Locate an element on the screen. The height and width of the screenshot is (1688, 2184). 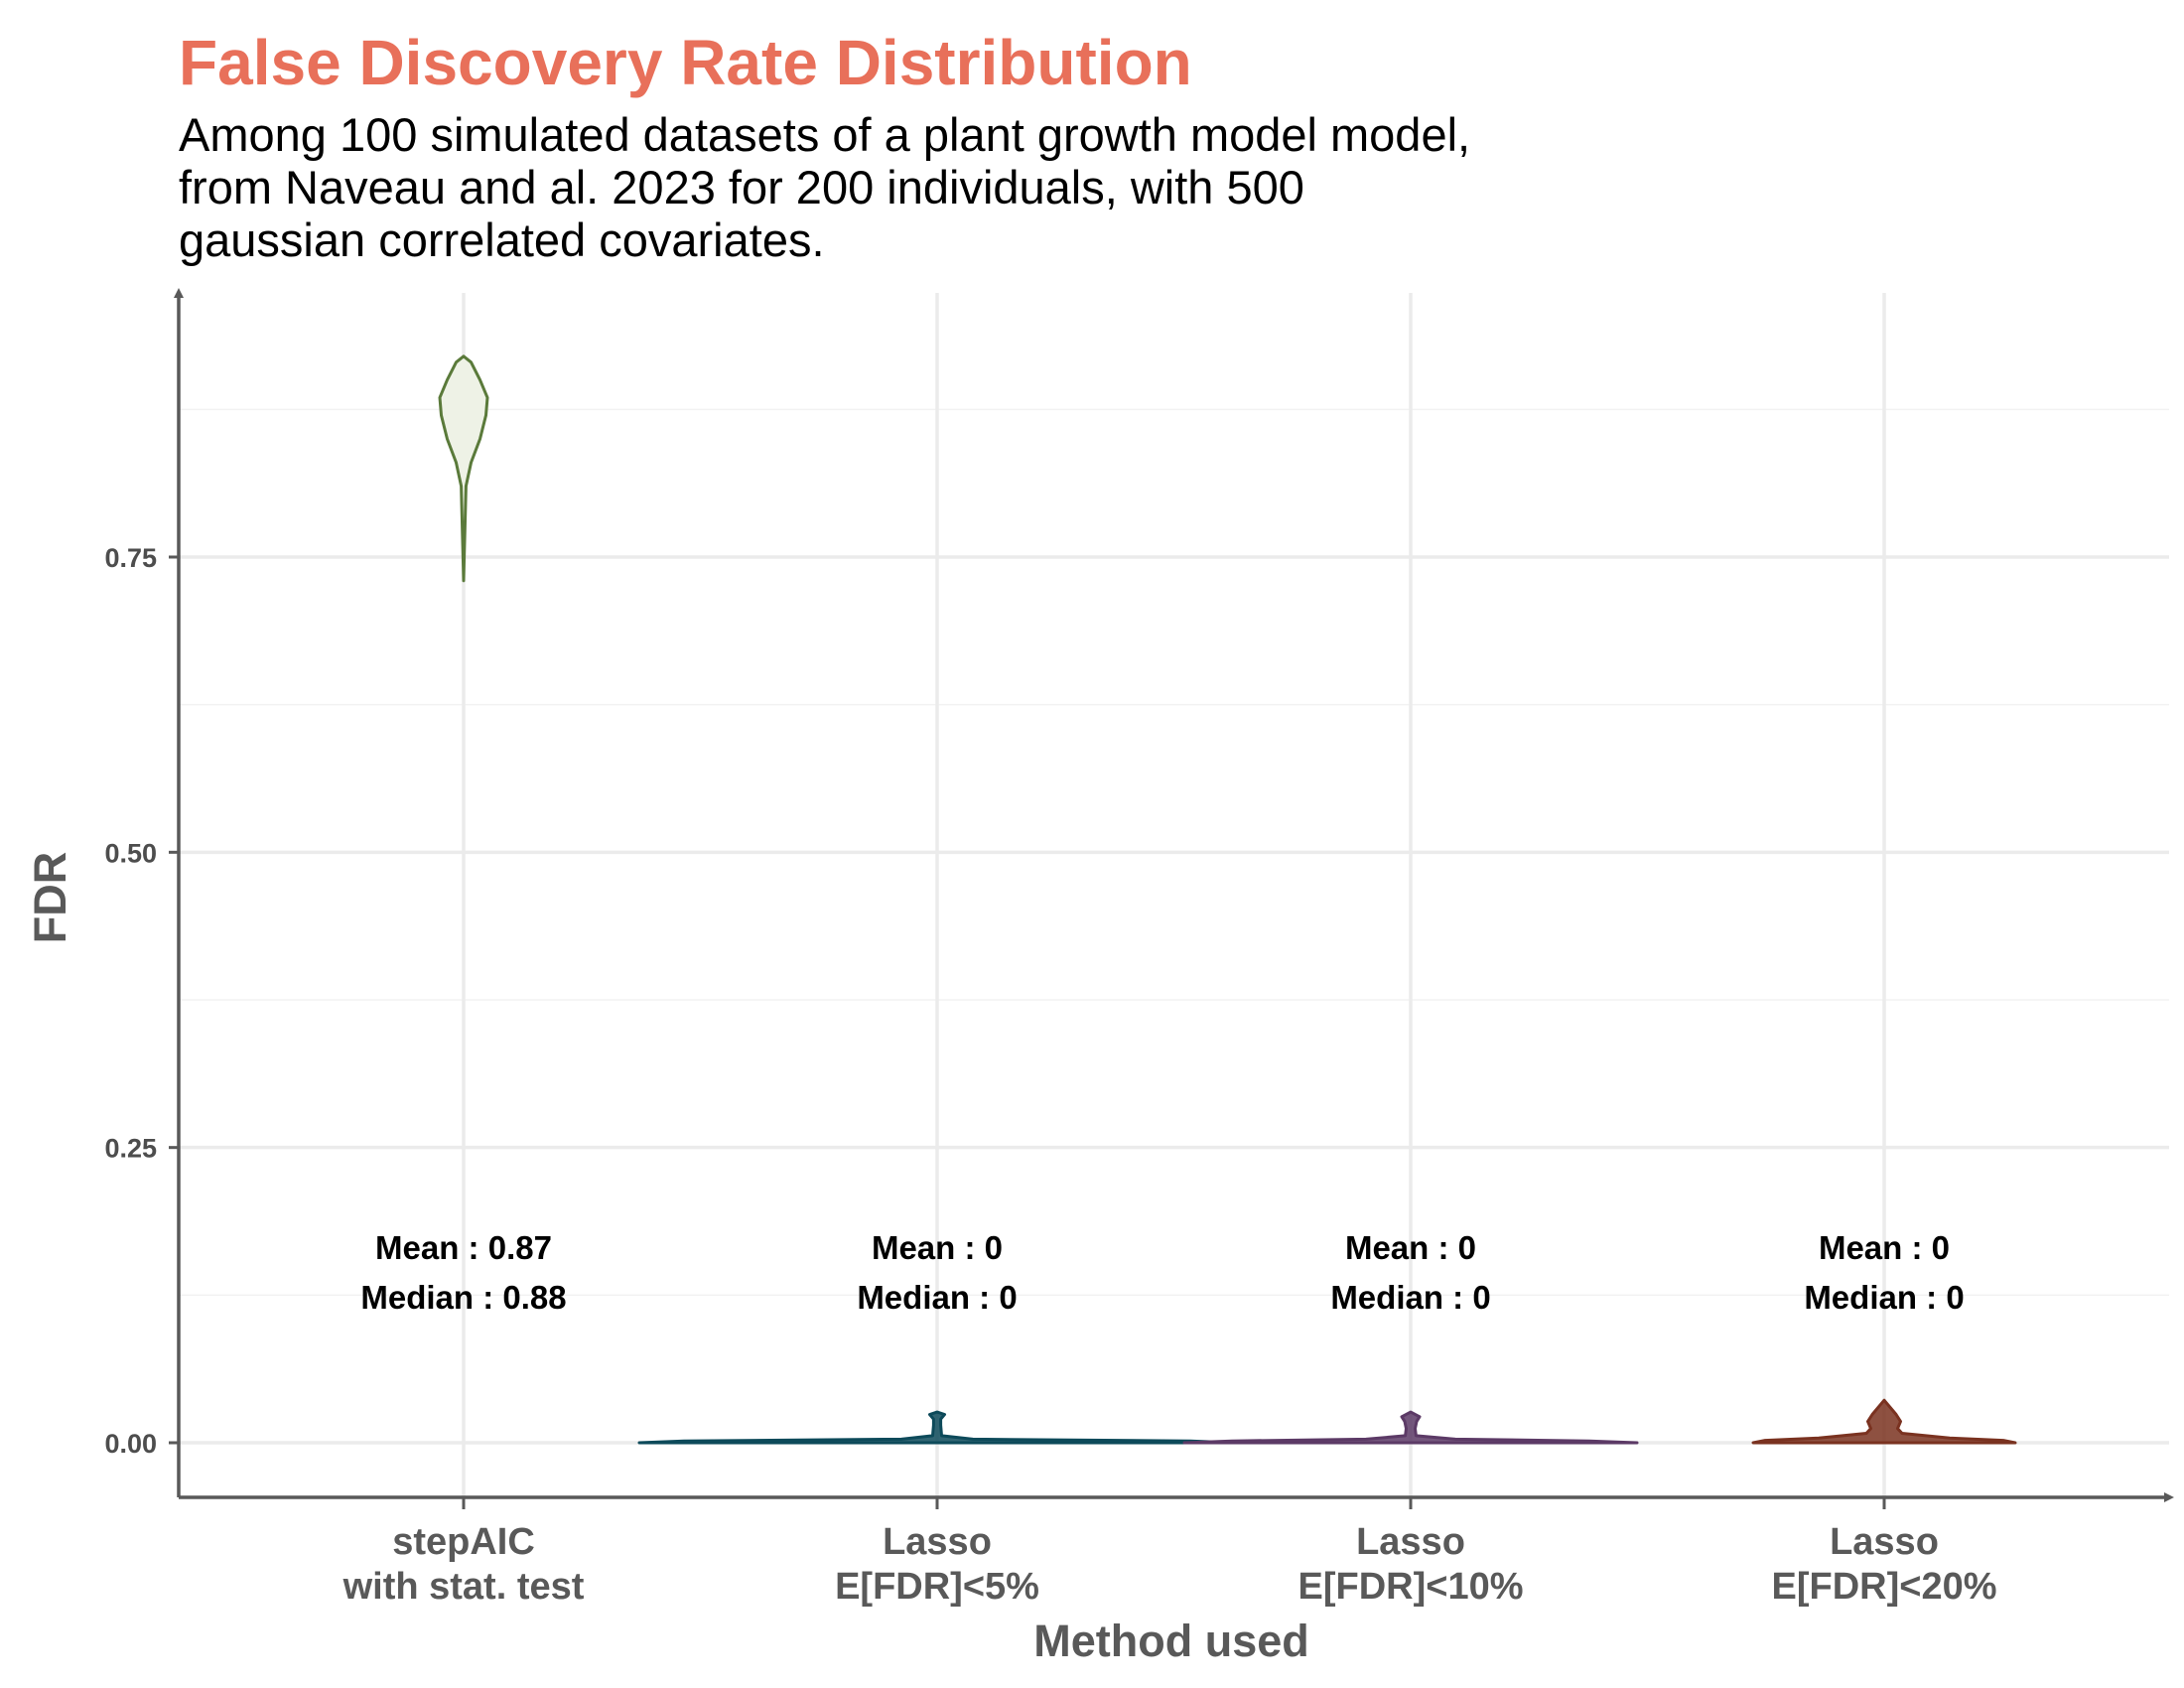
mean-label: Mean : 0.87 is located at coordinates (463, 1247).